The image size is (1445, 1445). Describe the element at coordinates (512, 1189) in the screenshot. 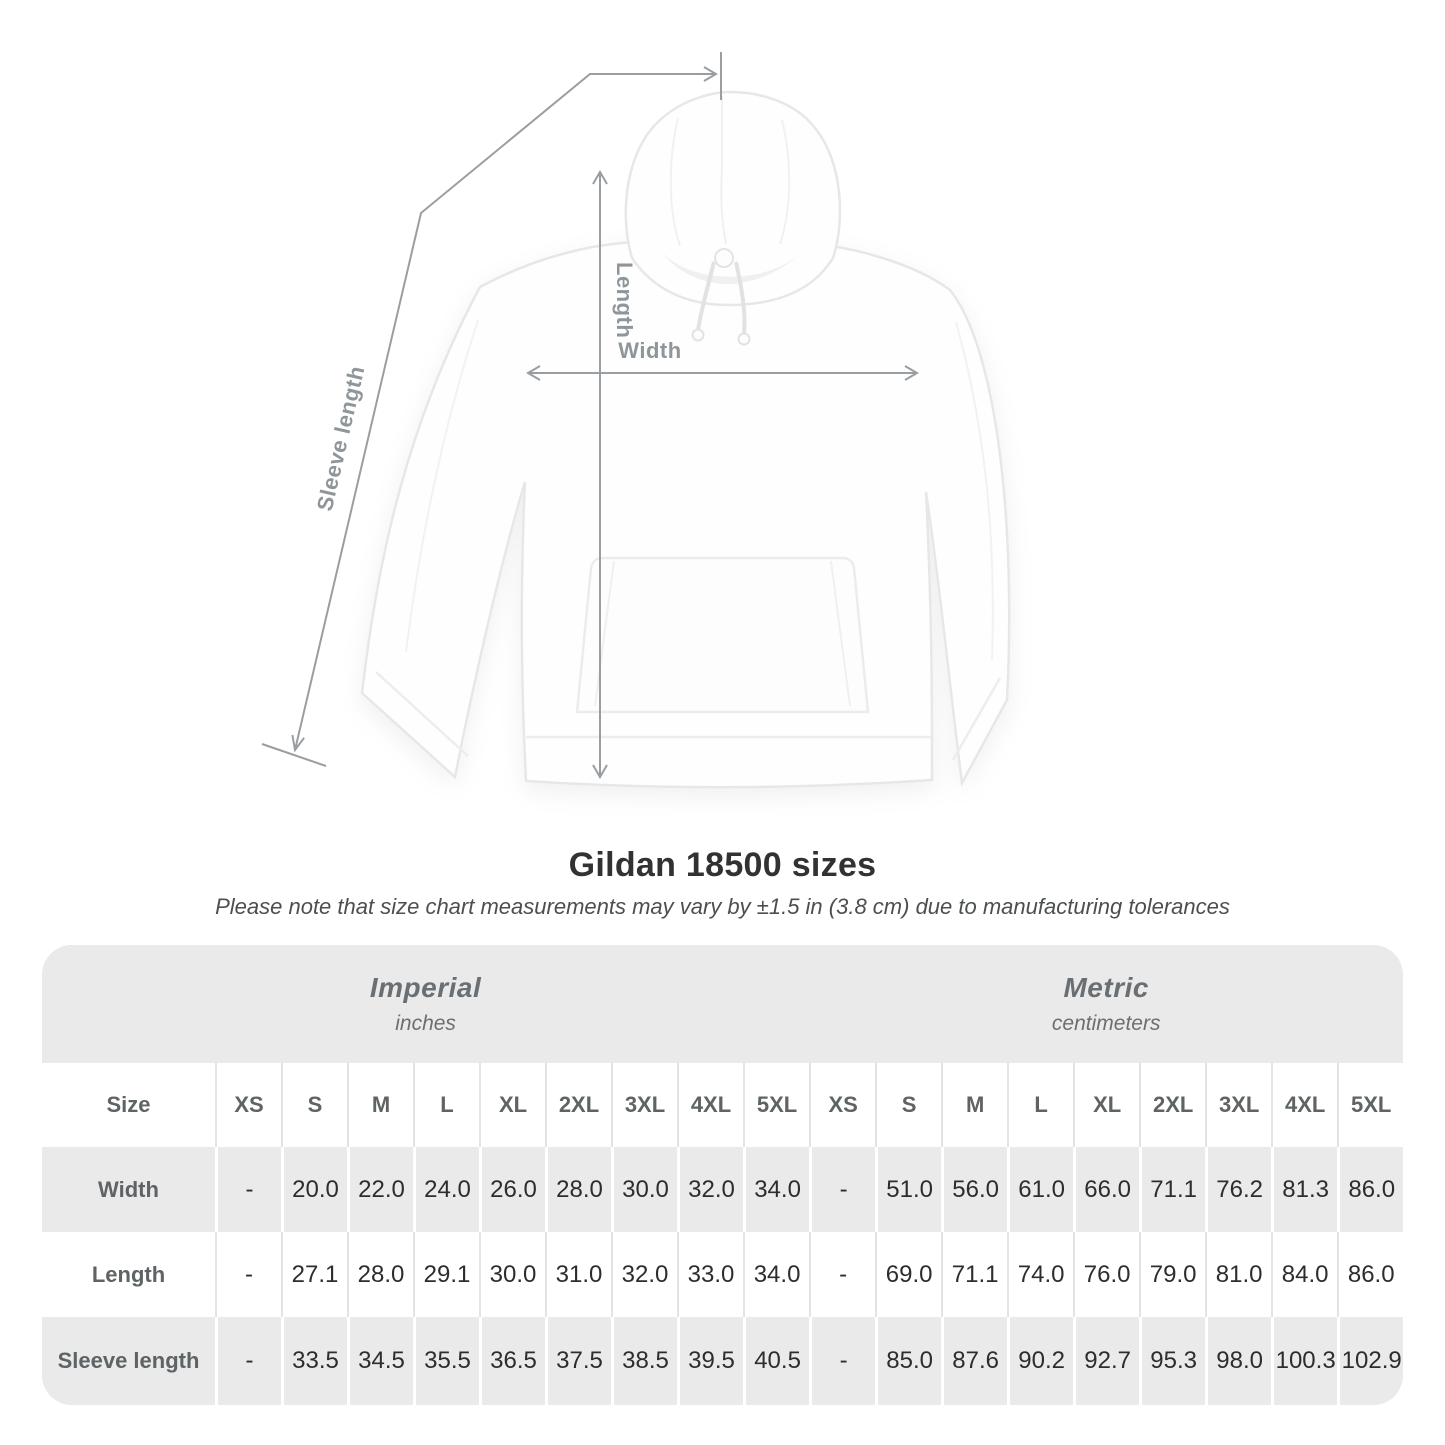

I see `table-cell: 26.0` at that location.